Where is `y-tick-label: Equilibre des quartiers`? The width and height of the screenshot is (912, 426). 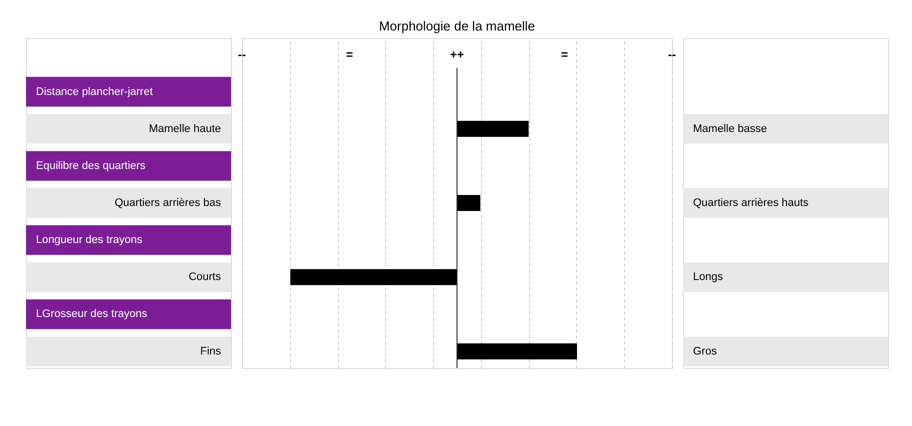
y-tick-label: Equilibre des quartiers is located at coordinates (91, 166).